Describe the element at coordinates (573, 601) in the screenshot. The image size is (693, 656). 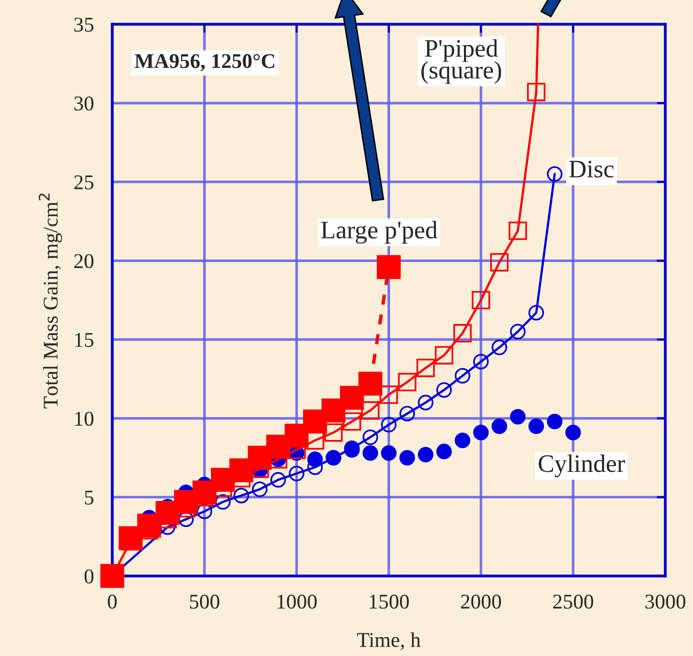
I see `x-tick-label: 2500` at that location.